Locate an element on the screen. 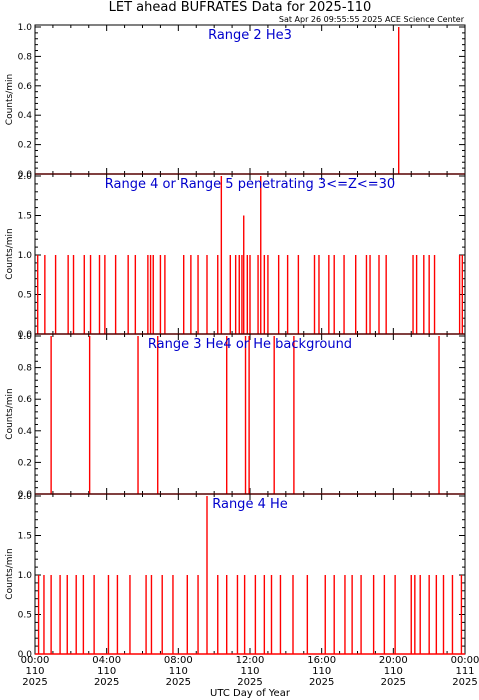  x-tick-time: 04:00 is located at coordinates (106, 660).